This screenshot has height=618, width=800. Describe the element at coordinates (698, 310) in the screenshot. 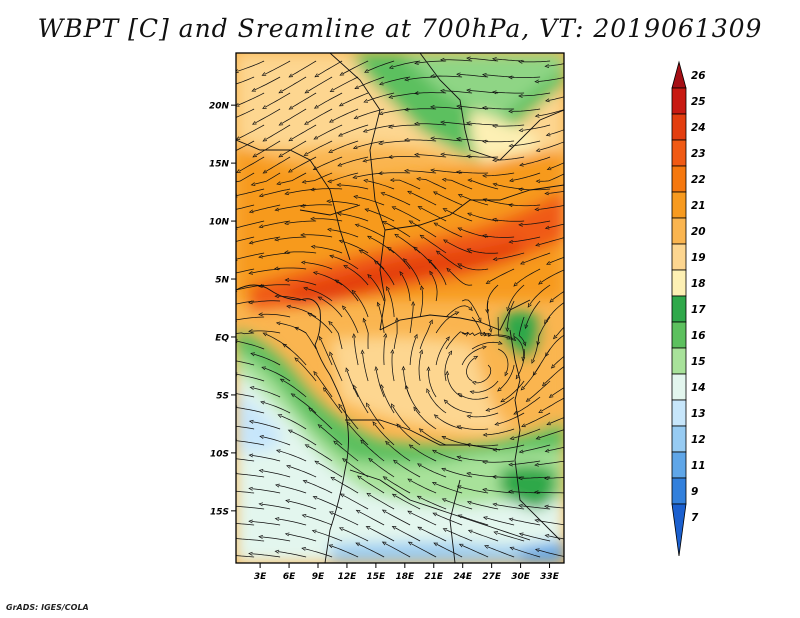

I see `colorbar-label: 17` at that location.